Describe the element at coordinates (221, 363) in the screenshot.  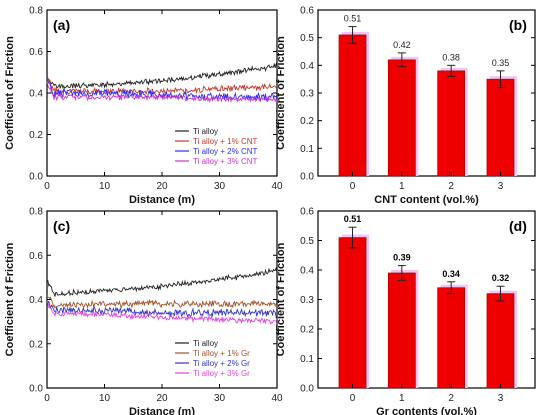
I see `legend-label: Ti alloy + 2% Gr` at that location.